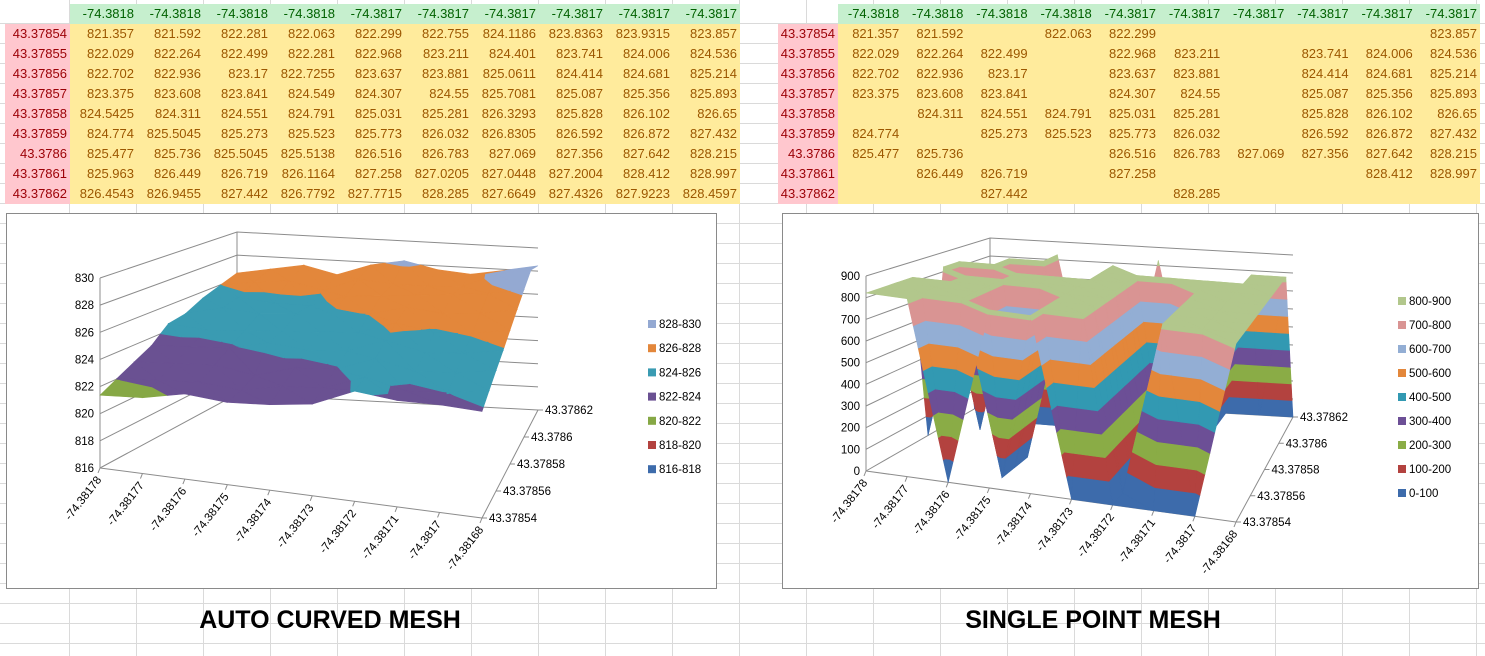 The width and height of the screenshot is (1485, 656). Describe the element at coordinates (304, 154) in the screenshot. I see `table-cell: 825.5138` at that location.